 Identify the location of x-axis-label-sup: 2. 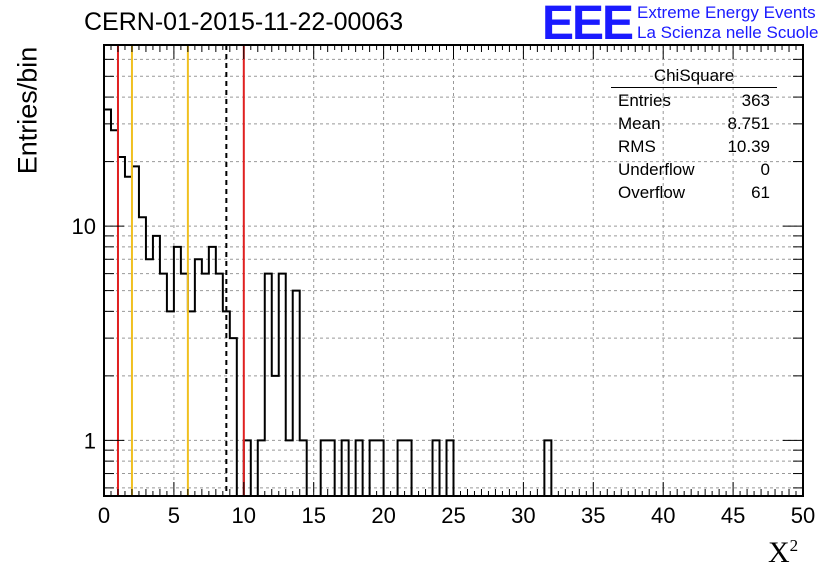
(794, 545).